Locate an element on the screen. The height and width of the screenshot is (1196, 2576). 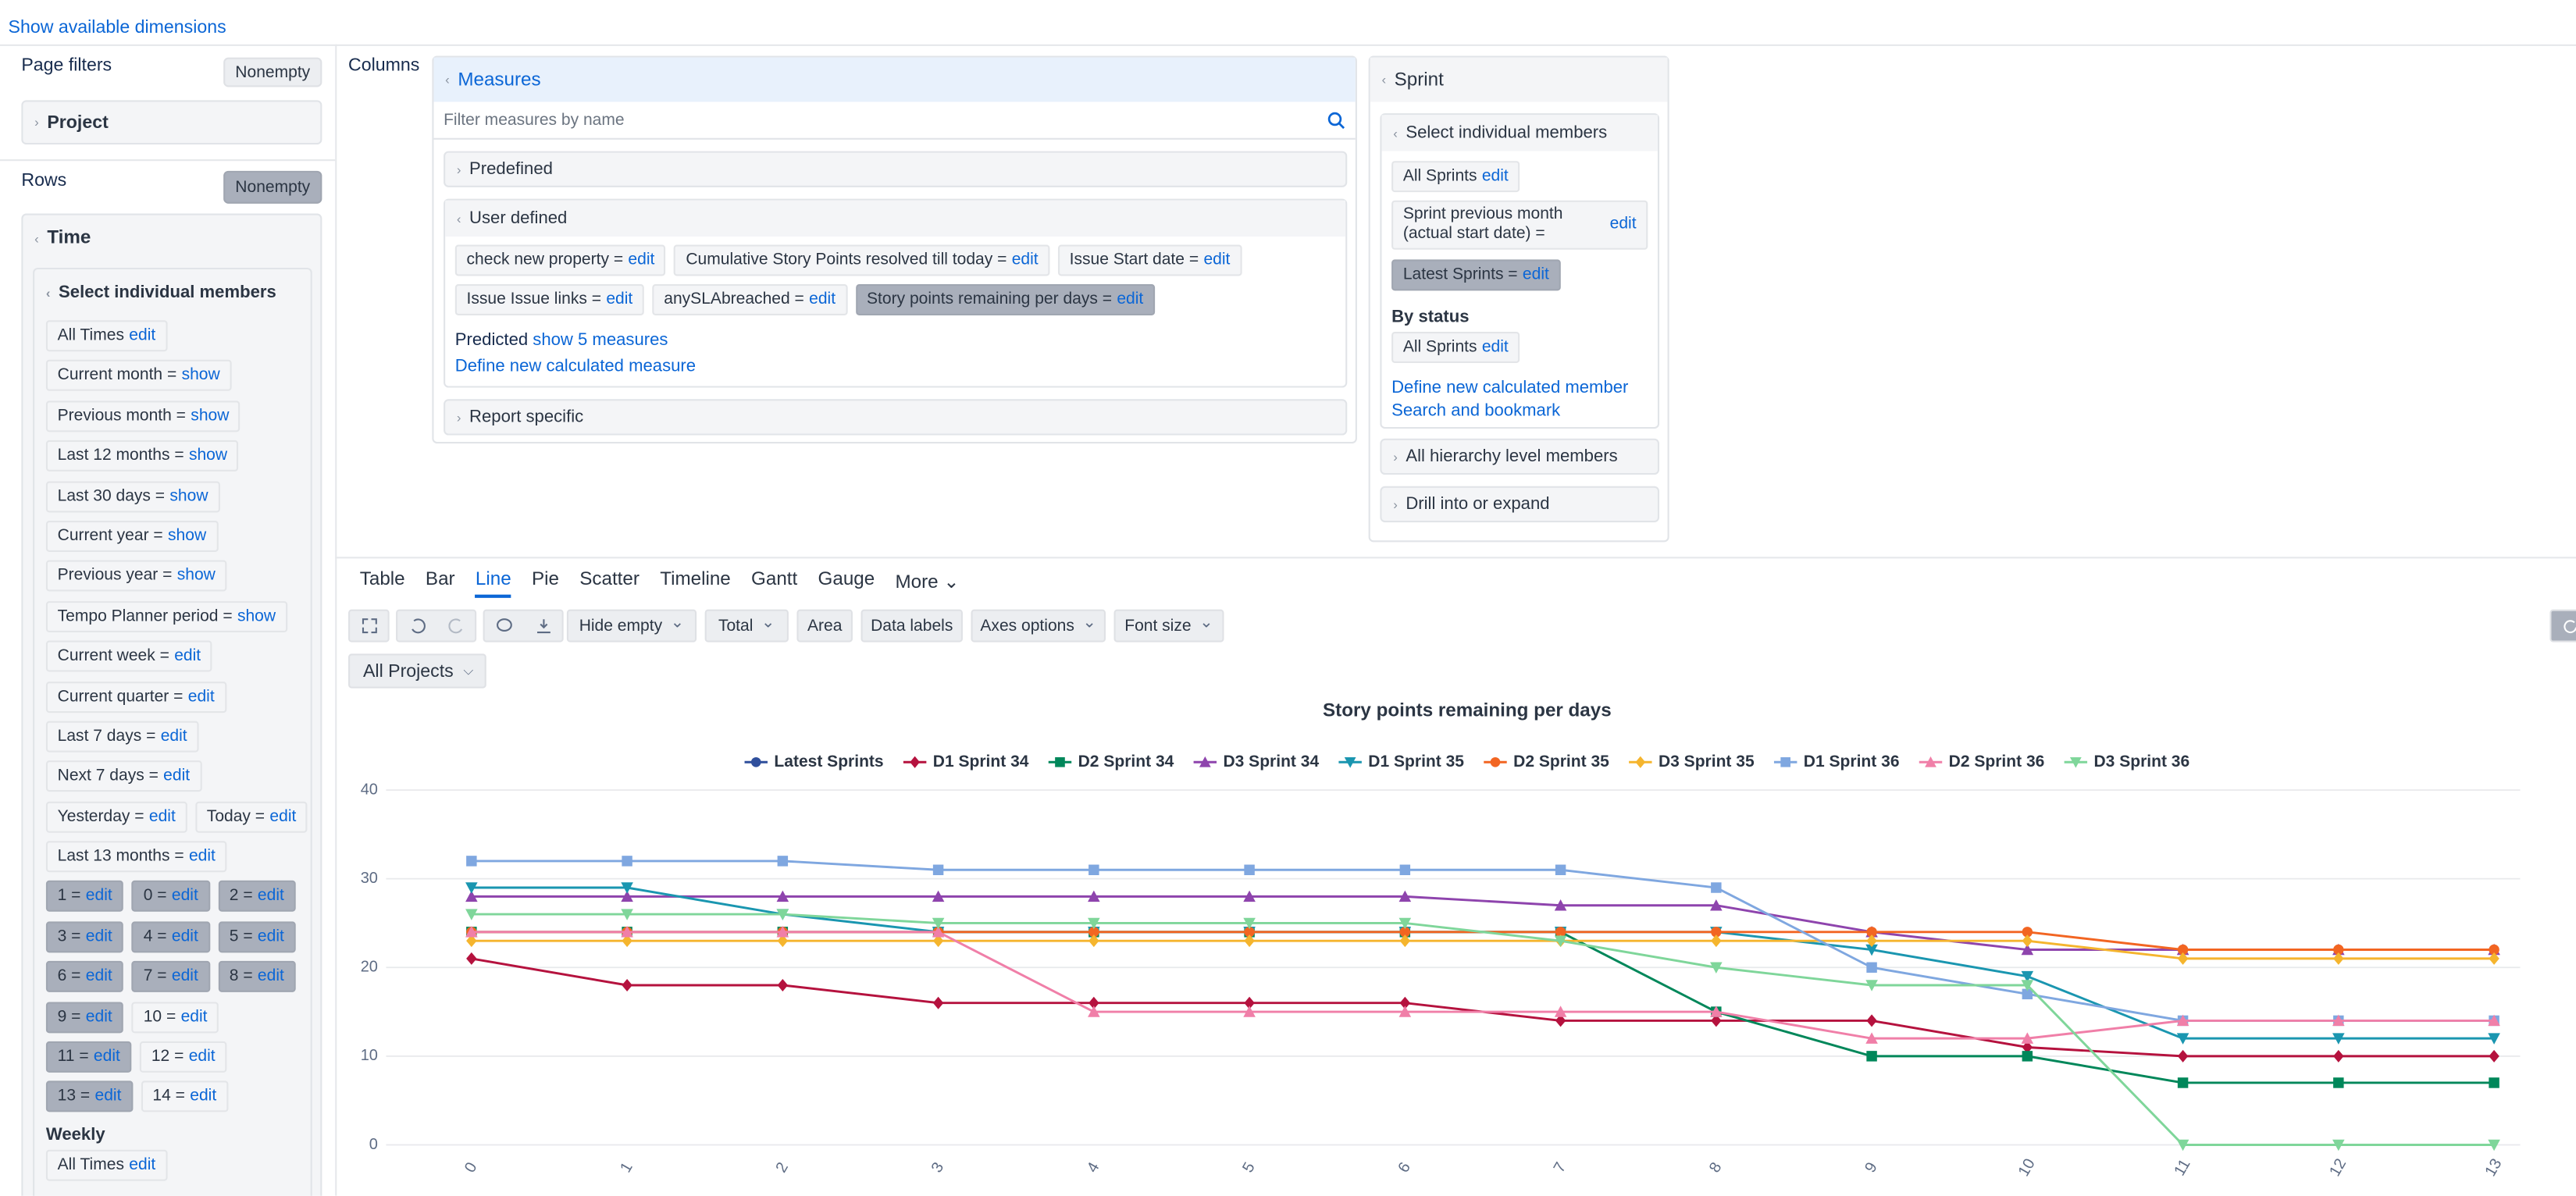
member-chip: 4 = edit is located at coordinates (170, 937).